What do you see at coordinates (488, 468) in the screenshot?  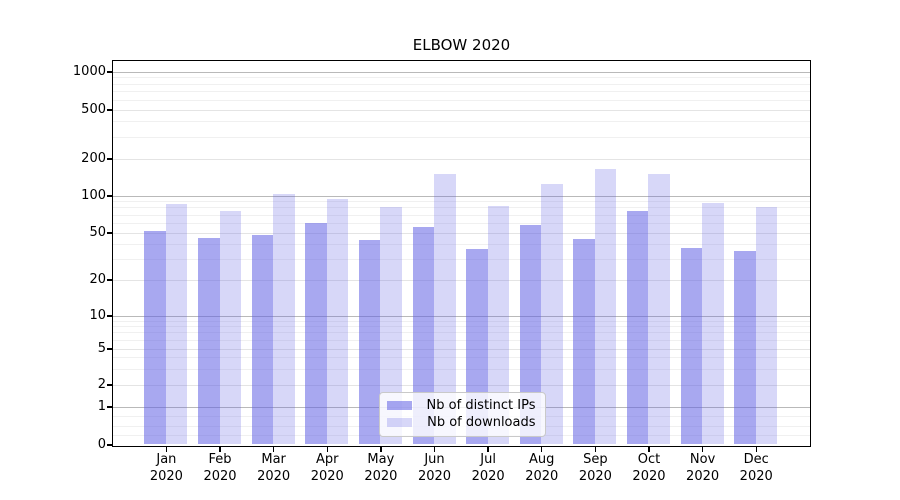 I see `x-tick-label: Jul 2020` at bounding box center [488, 468].